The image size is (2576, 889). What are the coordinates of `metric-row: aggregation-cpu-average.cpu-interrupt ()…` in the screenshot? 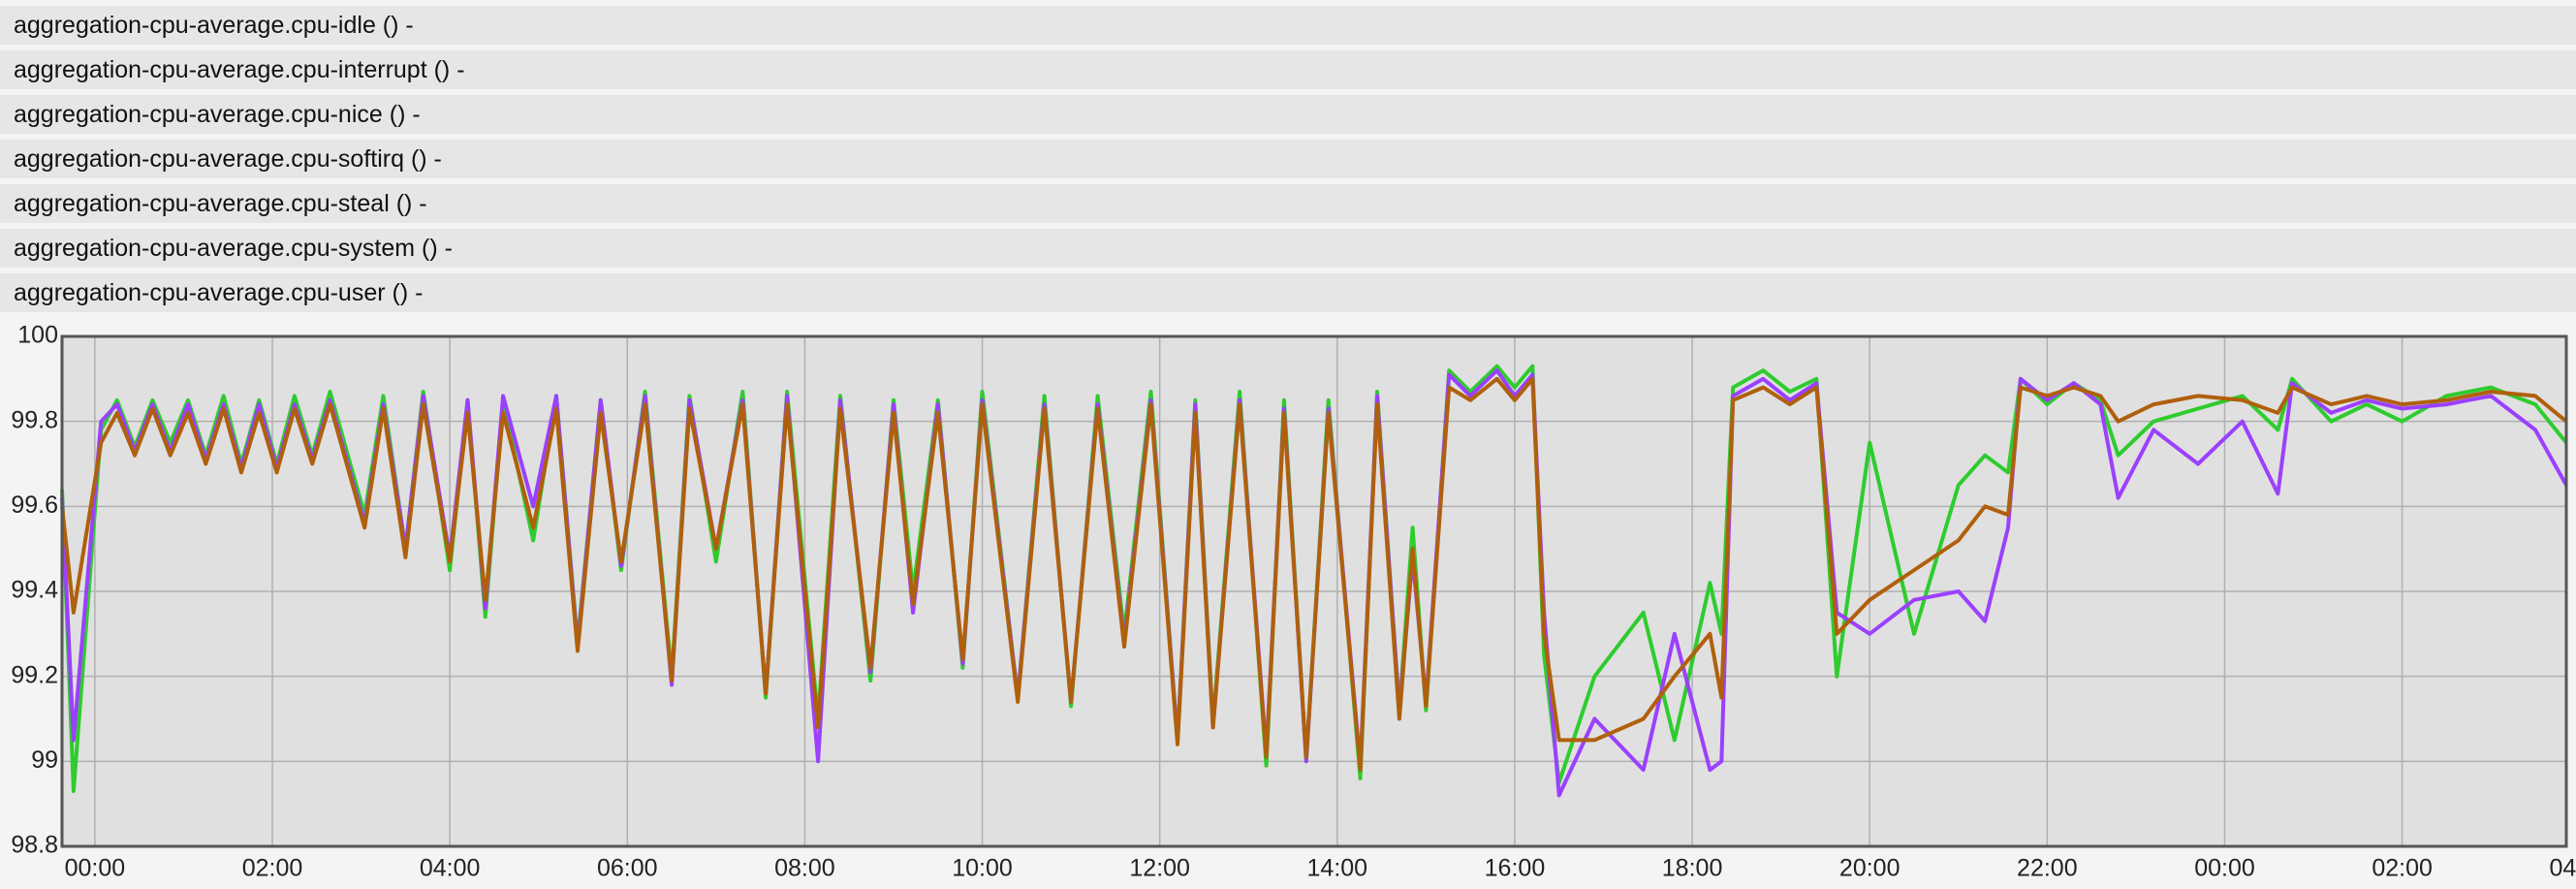 It's located at (1288, 69).